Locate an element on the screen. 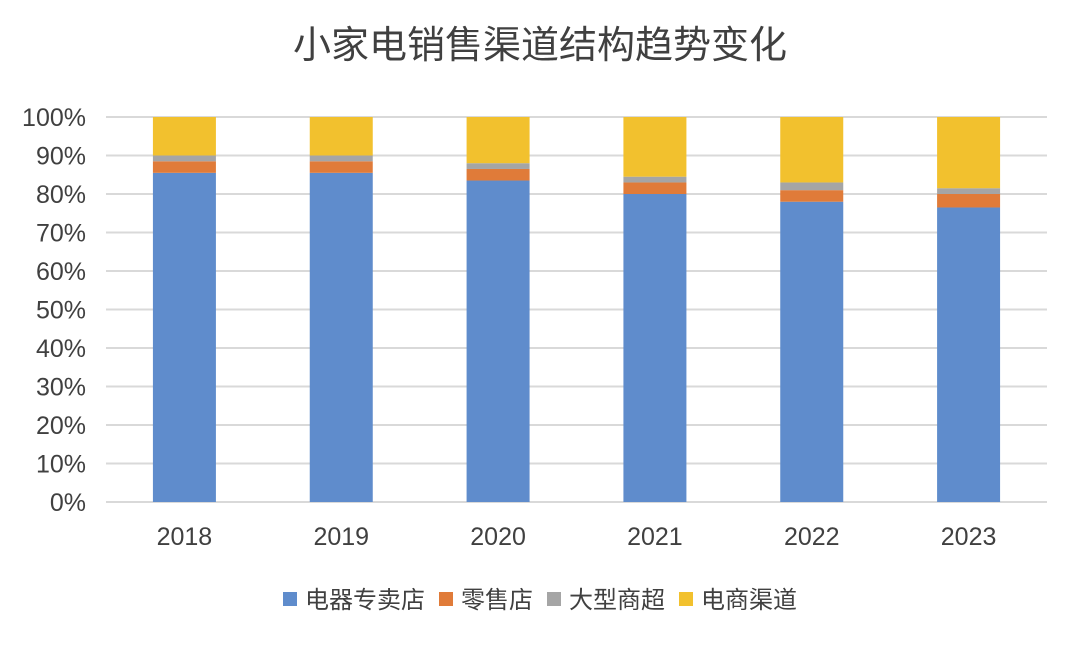 Image resolution: width=1080 pixels, height=648 pixels. legend-item: 大型商超 is located at coordinates (606, 600).